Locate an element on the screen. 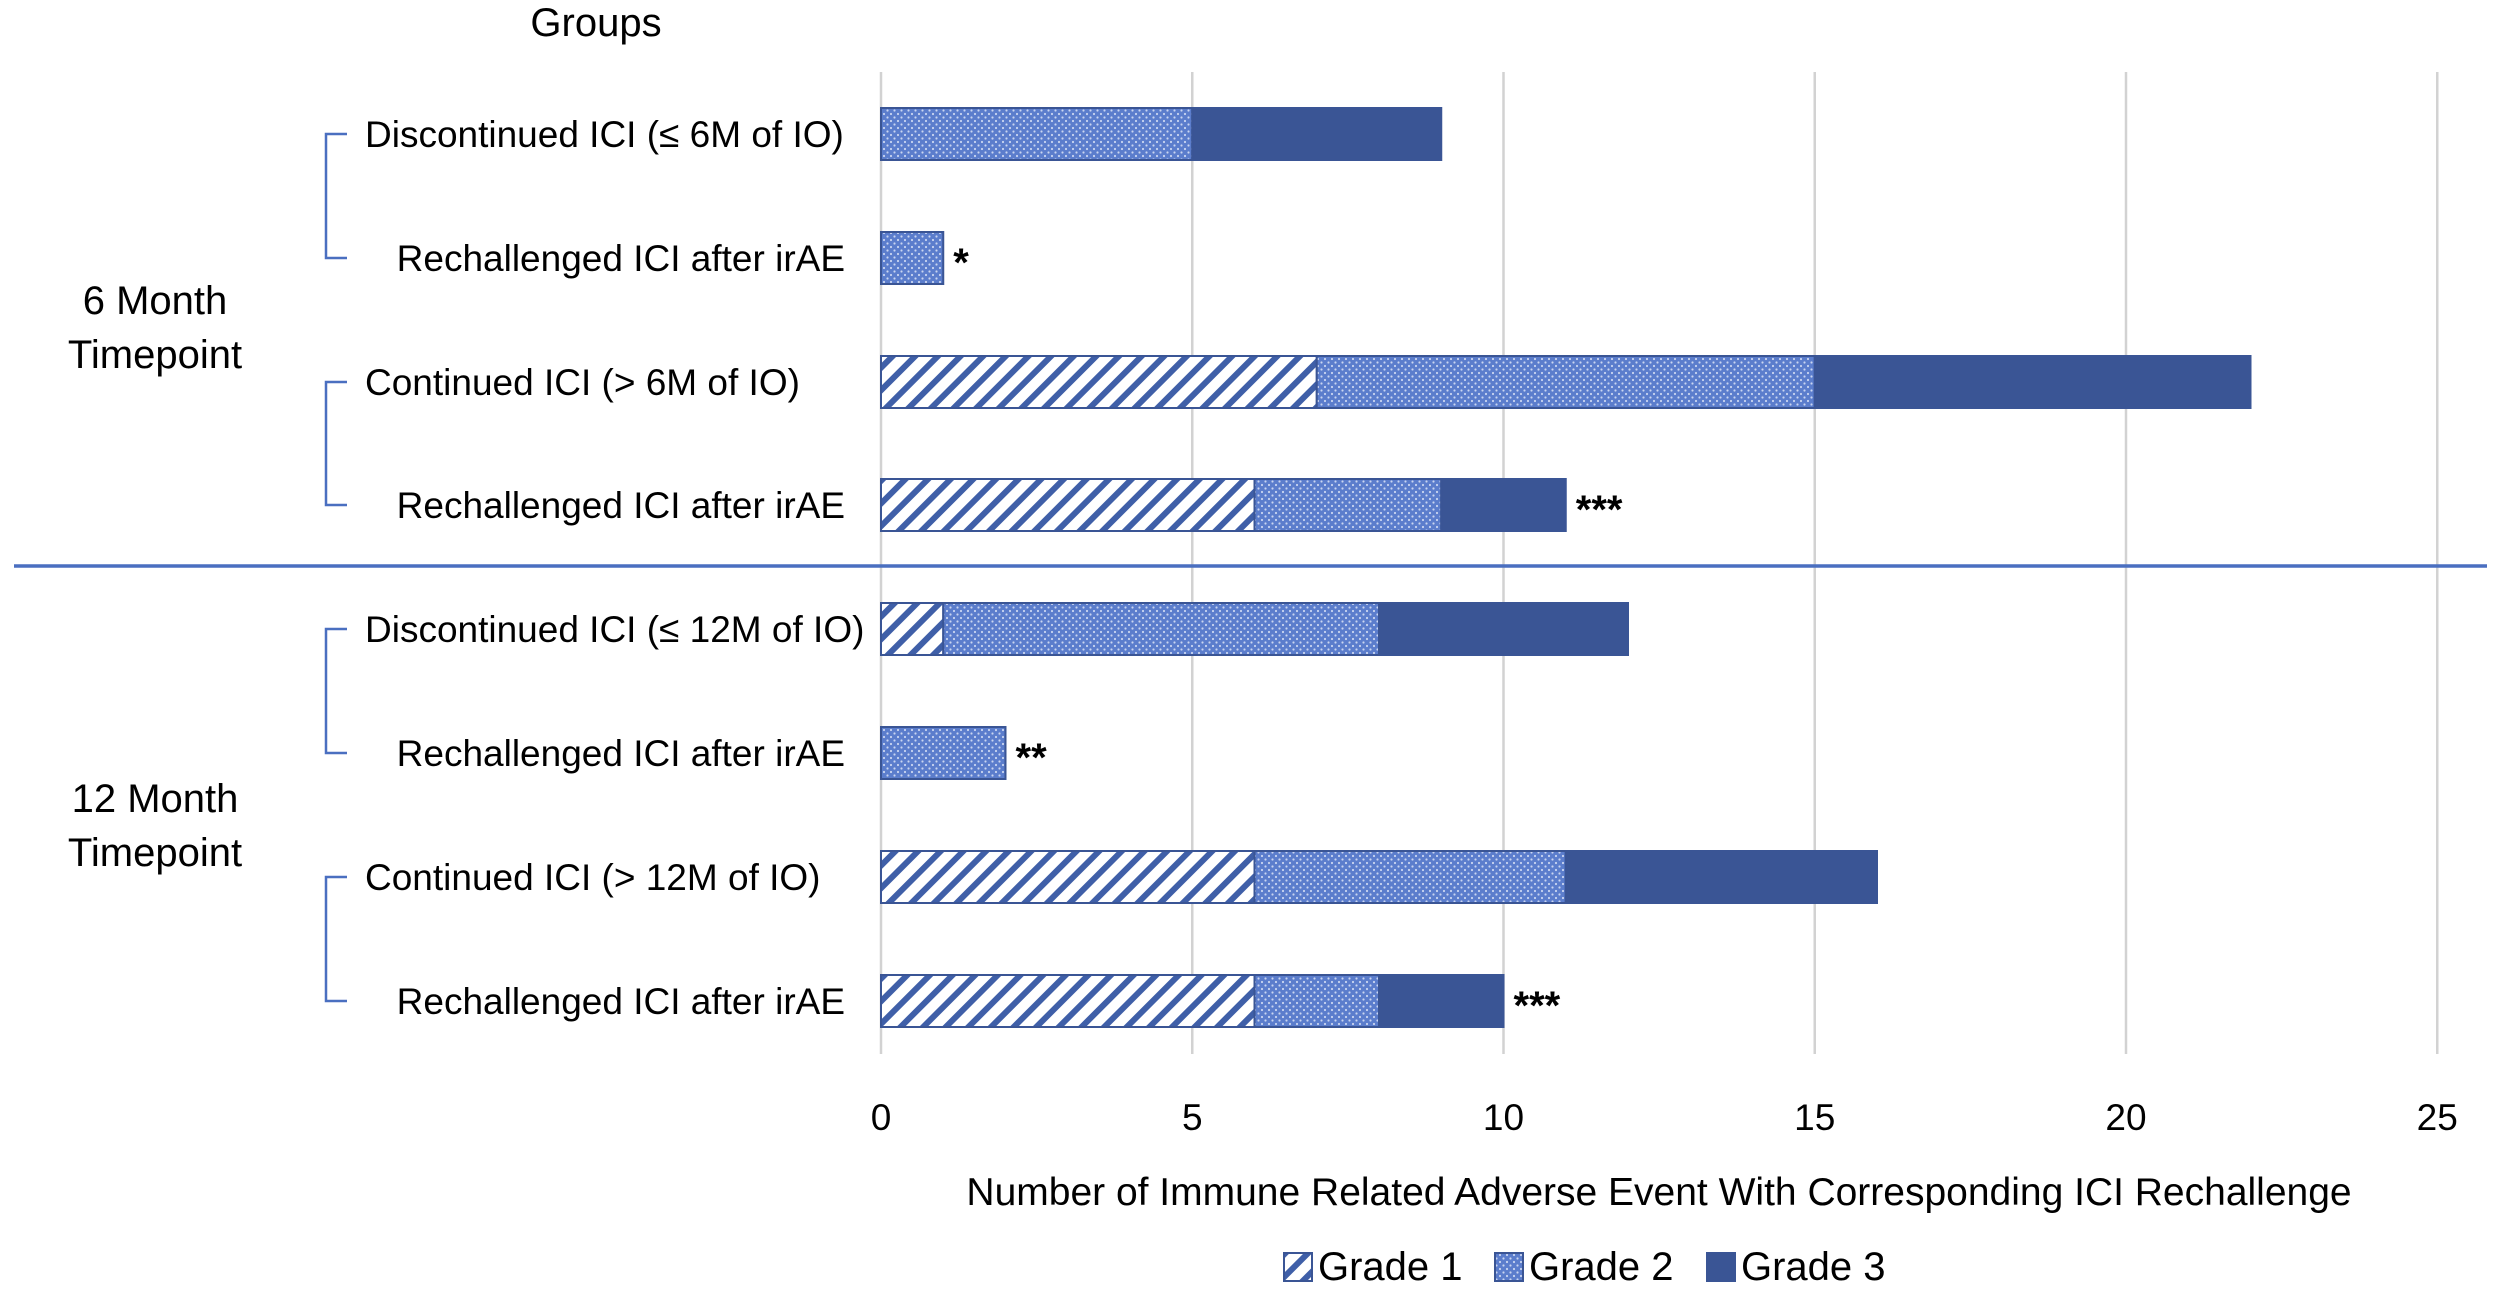 This screenshot has height=1294, width=2495. legend-label: Grade 3 is located at coordinates (1813, 1267).